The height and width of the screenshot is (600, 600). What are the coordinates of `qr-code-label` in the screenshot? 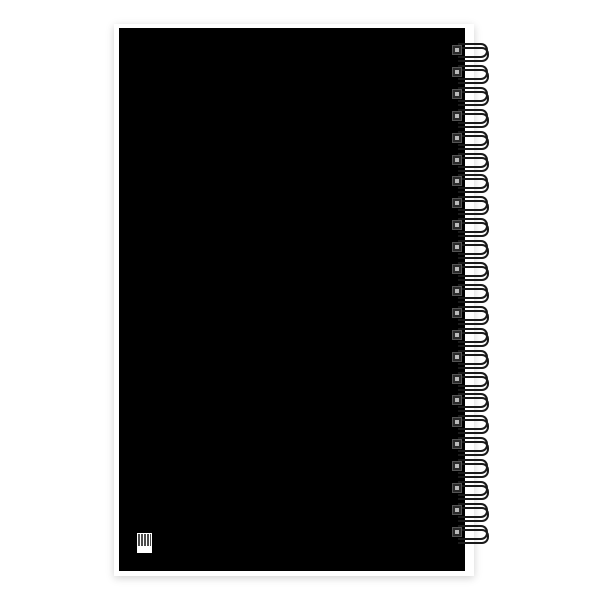 It's located at (144, 543).